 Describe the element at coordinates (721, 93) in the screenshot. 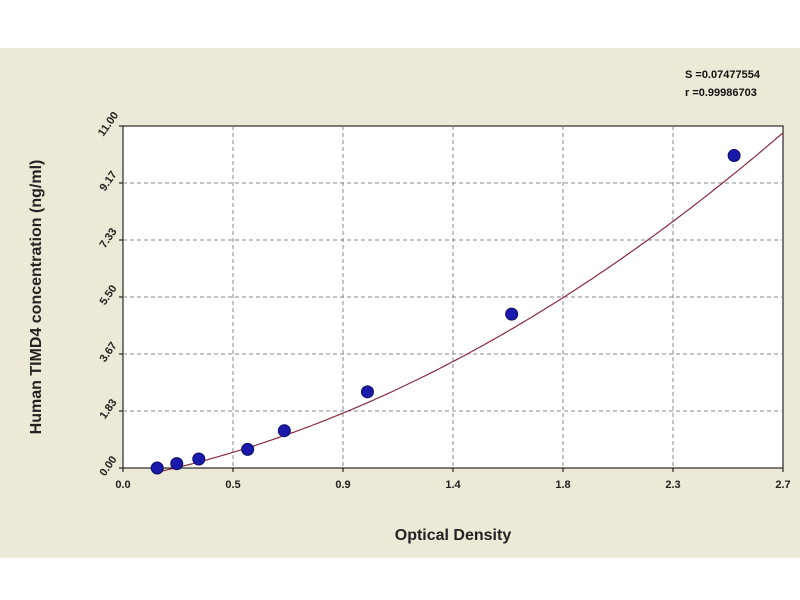

I see `stat-line-r: r =0.99986703` at that location.